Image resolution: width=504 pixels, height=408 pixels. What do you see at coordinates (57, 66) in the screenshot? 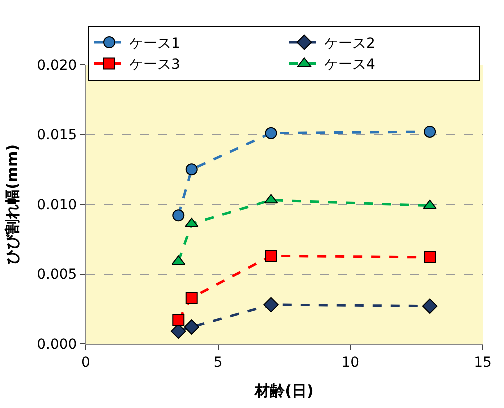
I see `y-tick-label: 0.020` at bounding box center [57, 66].